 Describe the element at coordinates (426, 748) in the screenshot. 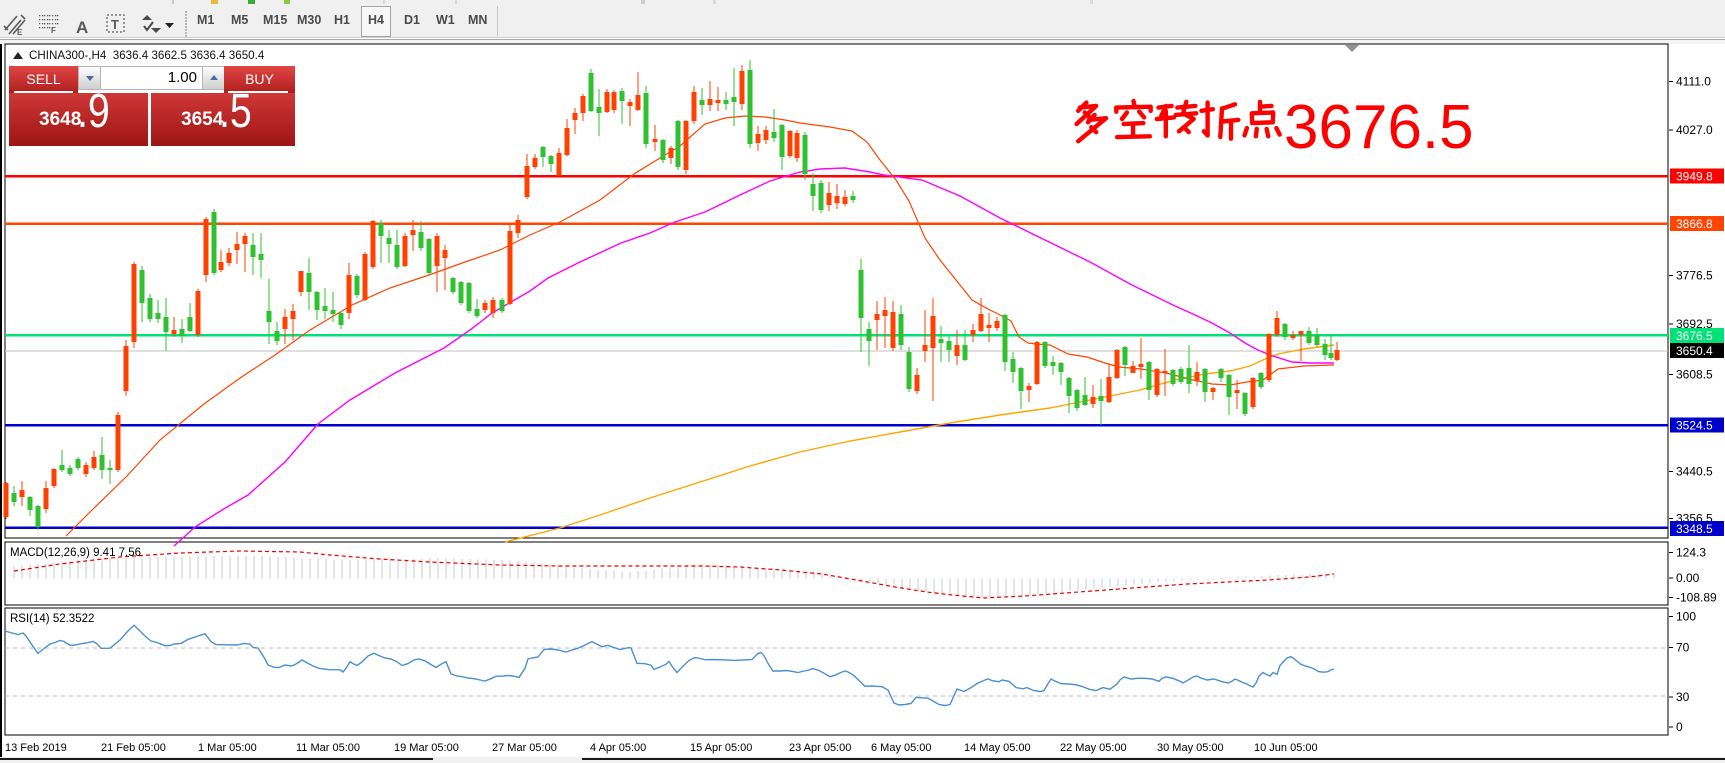

I see `svg-text: 19 Mar 05:00` at that location.